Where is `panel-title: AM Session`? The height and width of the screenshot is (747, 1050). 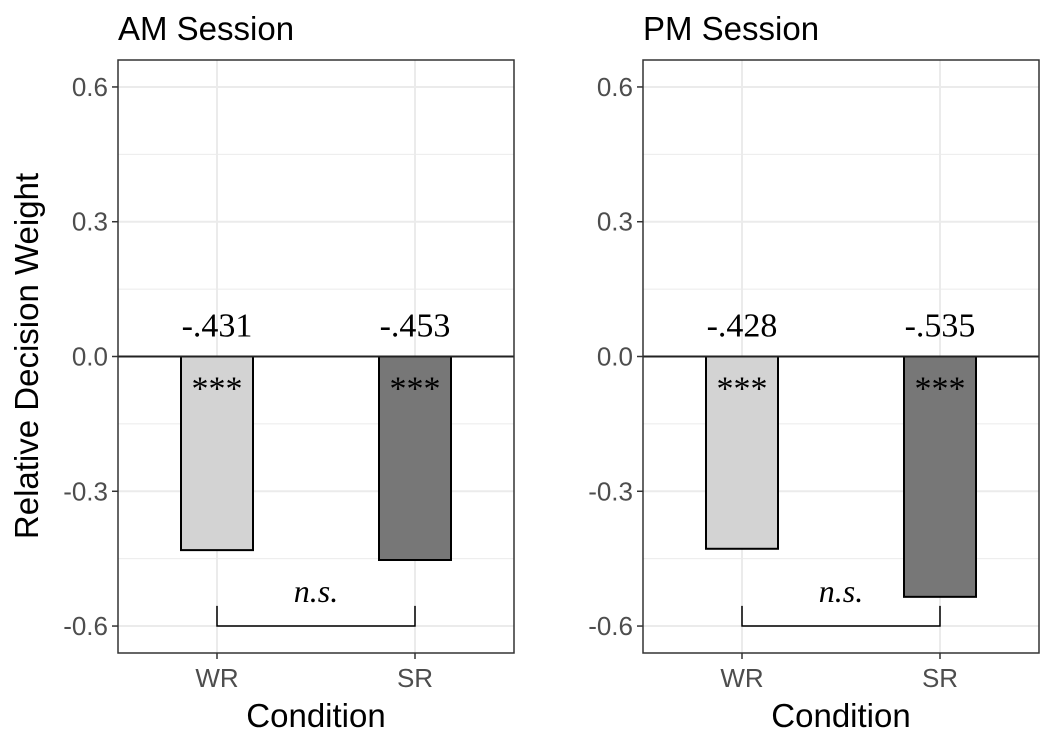
panel-title: AM Session is located at coordinates (206, 28).